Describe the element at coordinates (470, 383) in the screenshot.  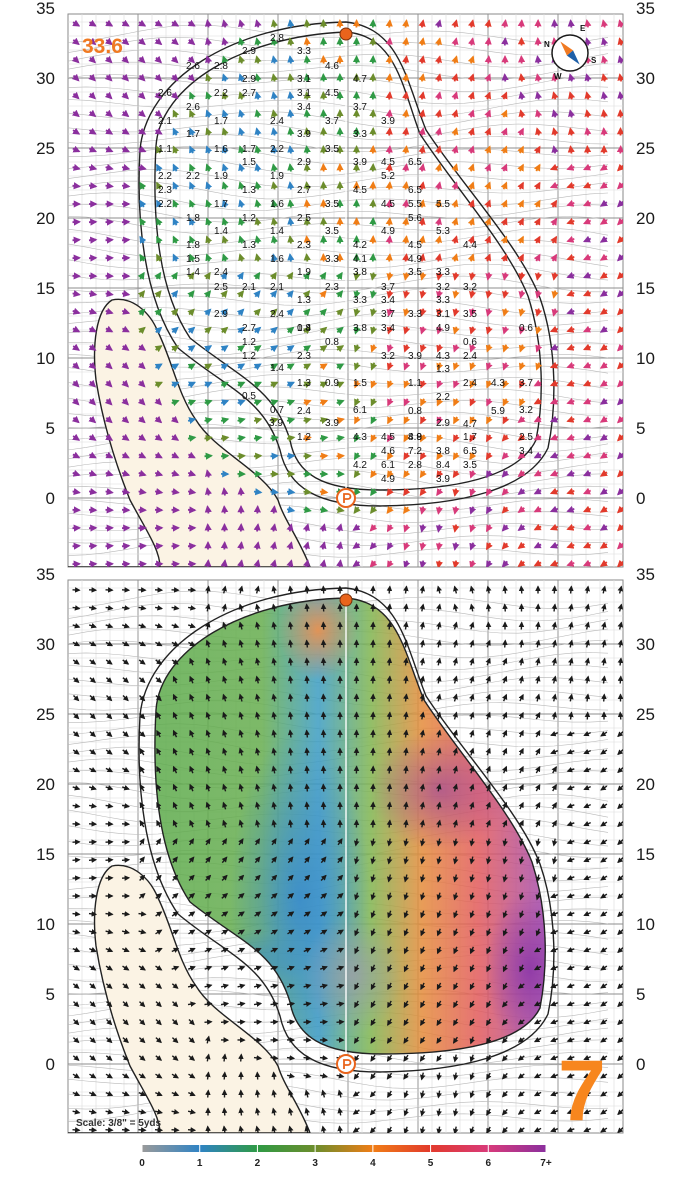
I see `slope-value: 2.4` at that location.